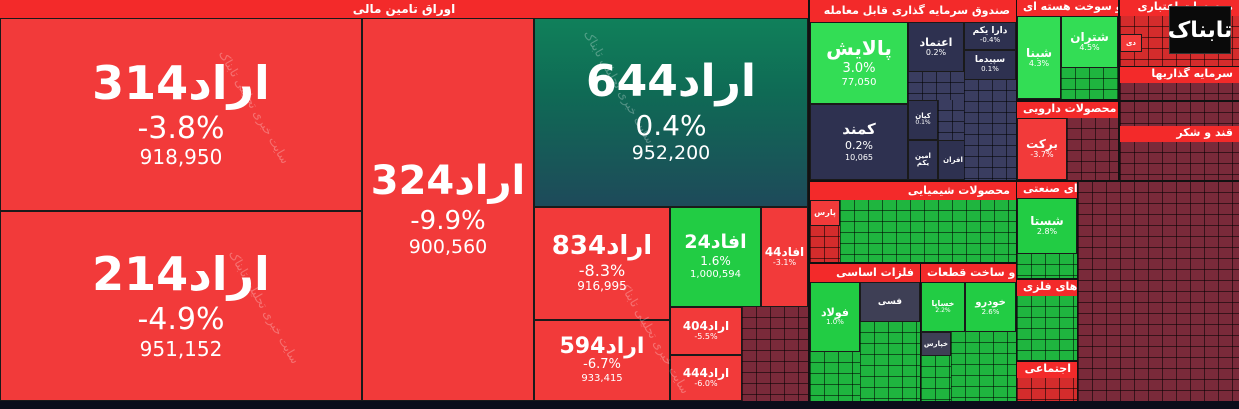 This screenshot has height=409, width=1239. Describe the element at coordinates (1067, 8) in the screenshot. I see `fuel-group-header: فراورده های نفتی، کک و سوخت هسته ای` at that location.